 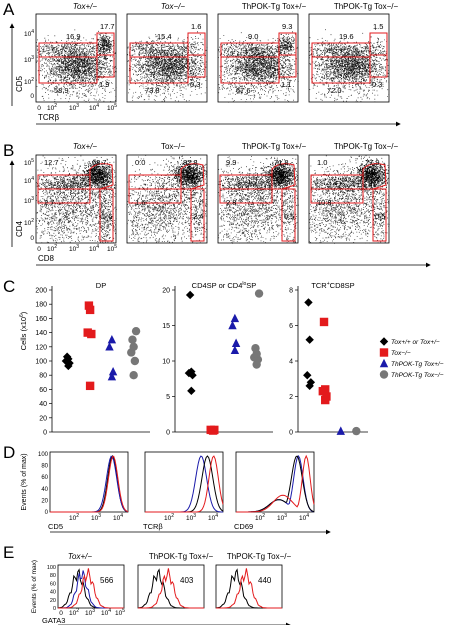 I want to click on row-b-x-tick: 0, so click(x=39, y=249).